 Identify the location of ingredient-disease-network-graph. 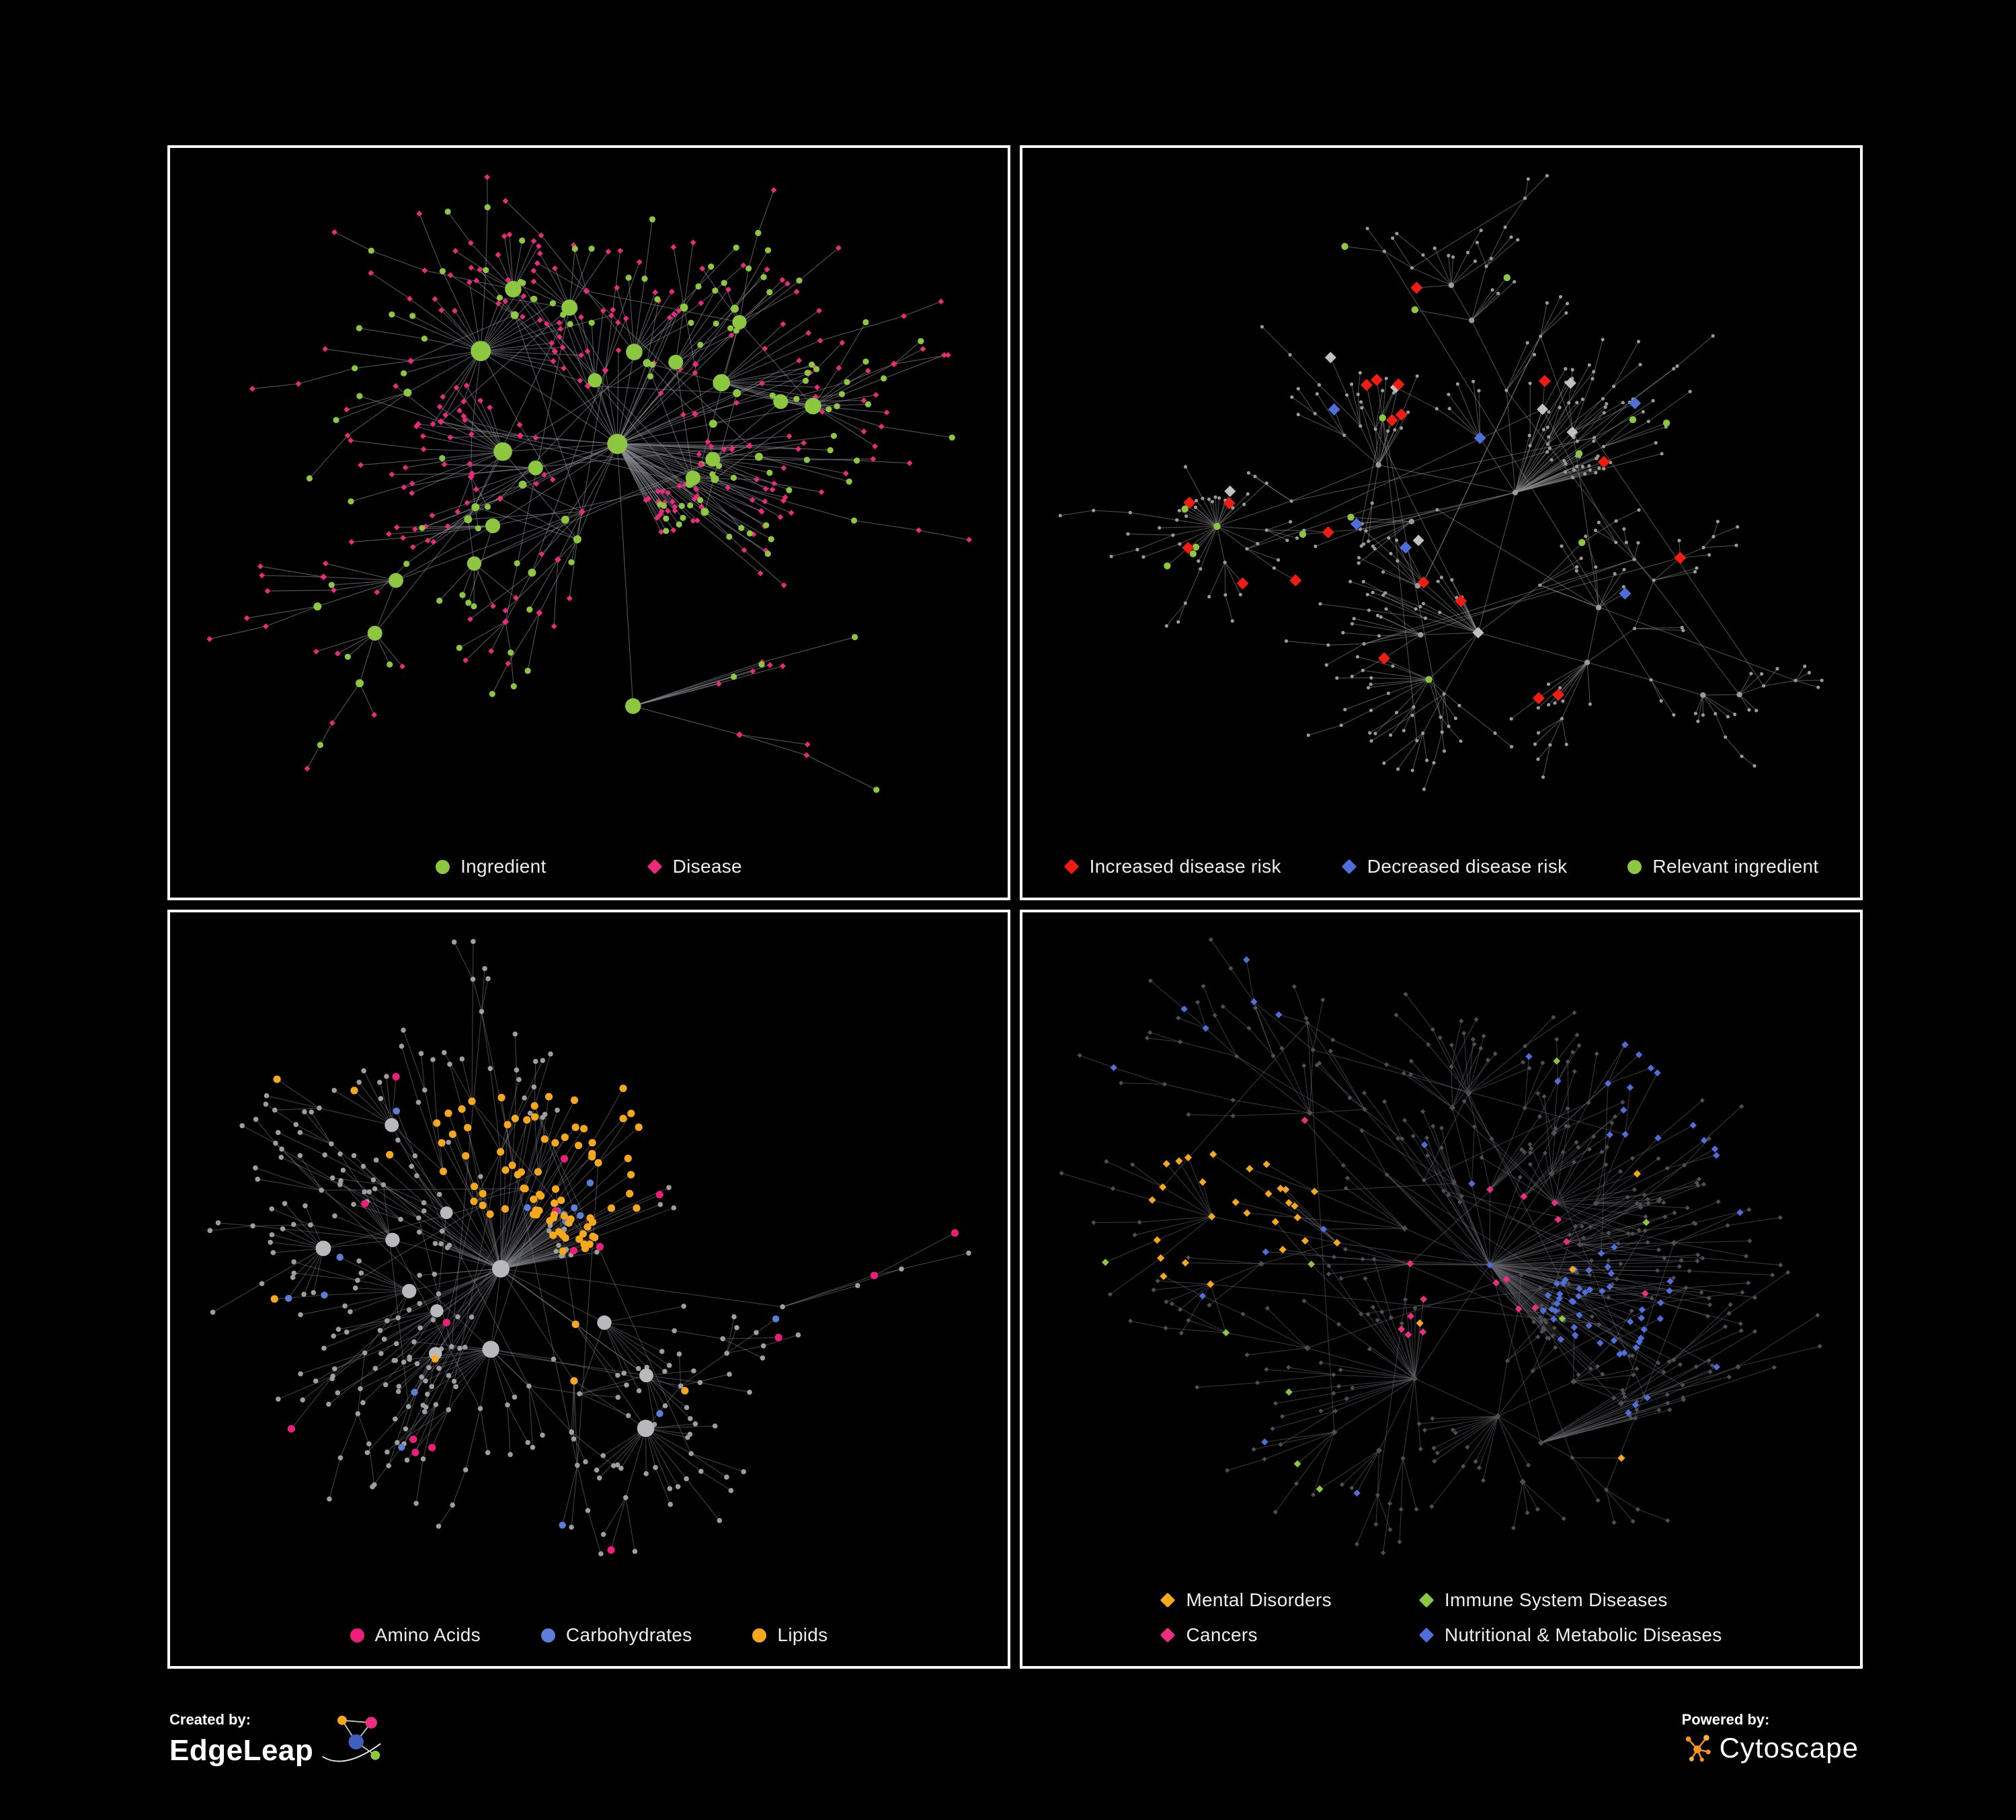
(589, 483).